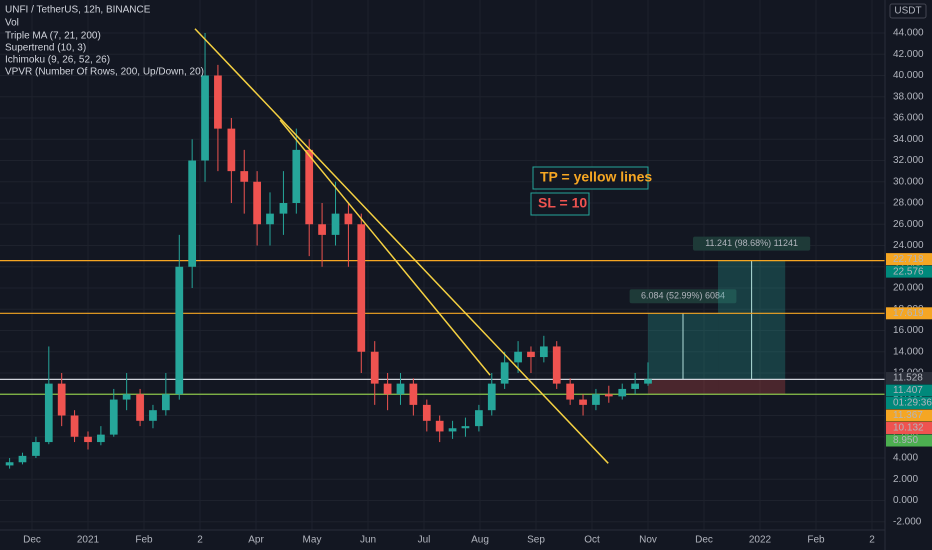  I want to click on price-label: 11.367, so click(908, 415).